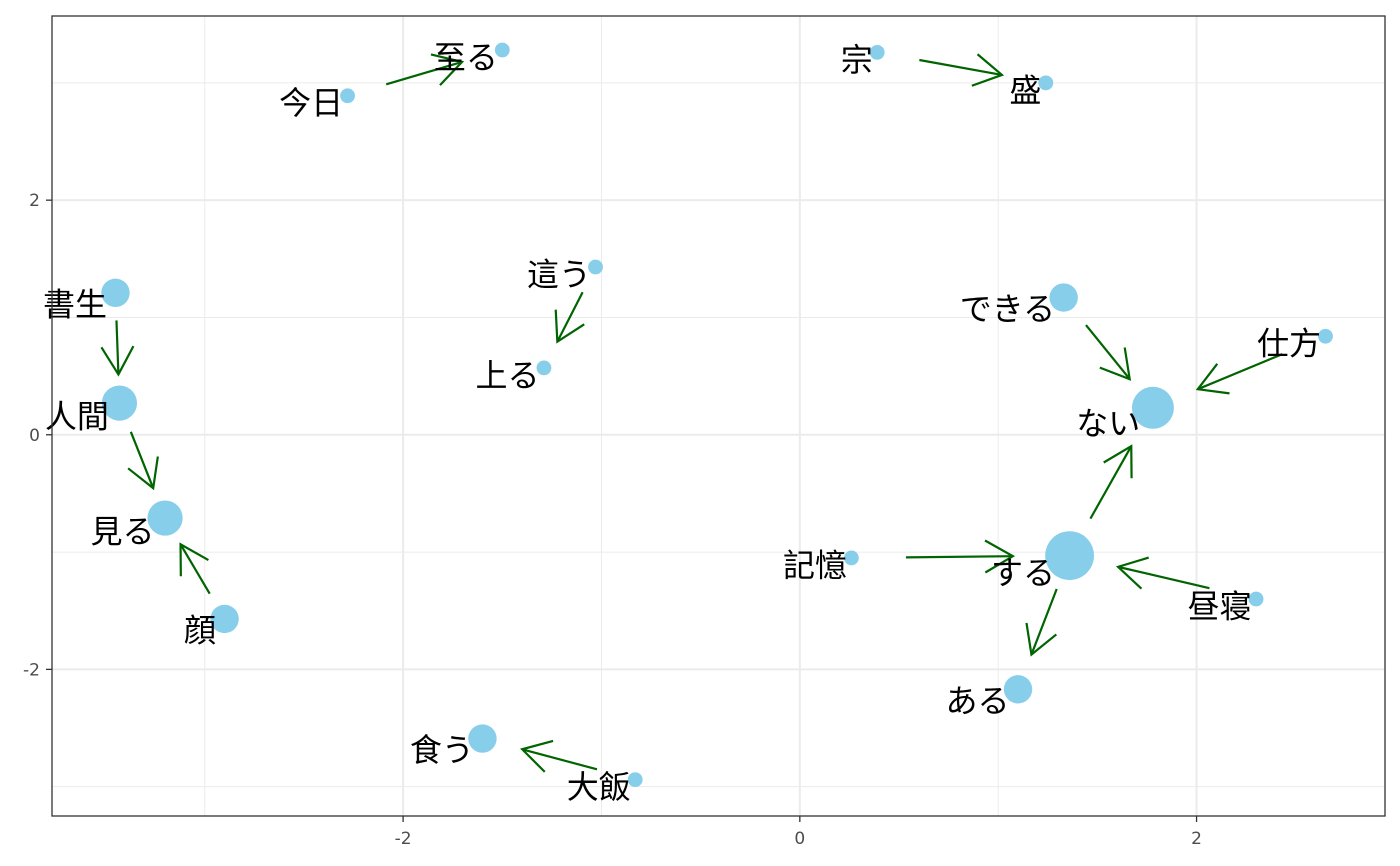  I want to click on y-axis-tick-labels: -2 0 2, so click(31, 435).